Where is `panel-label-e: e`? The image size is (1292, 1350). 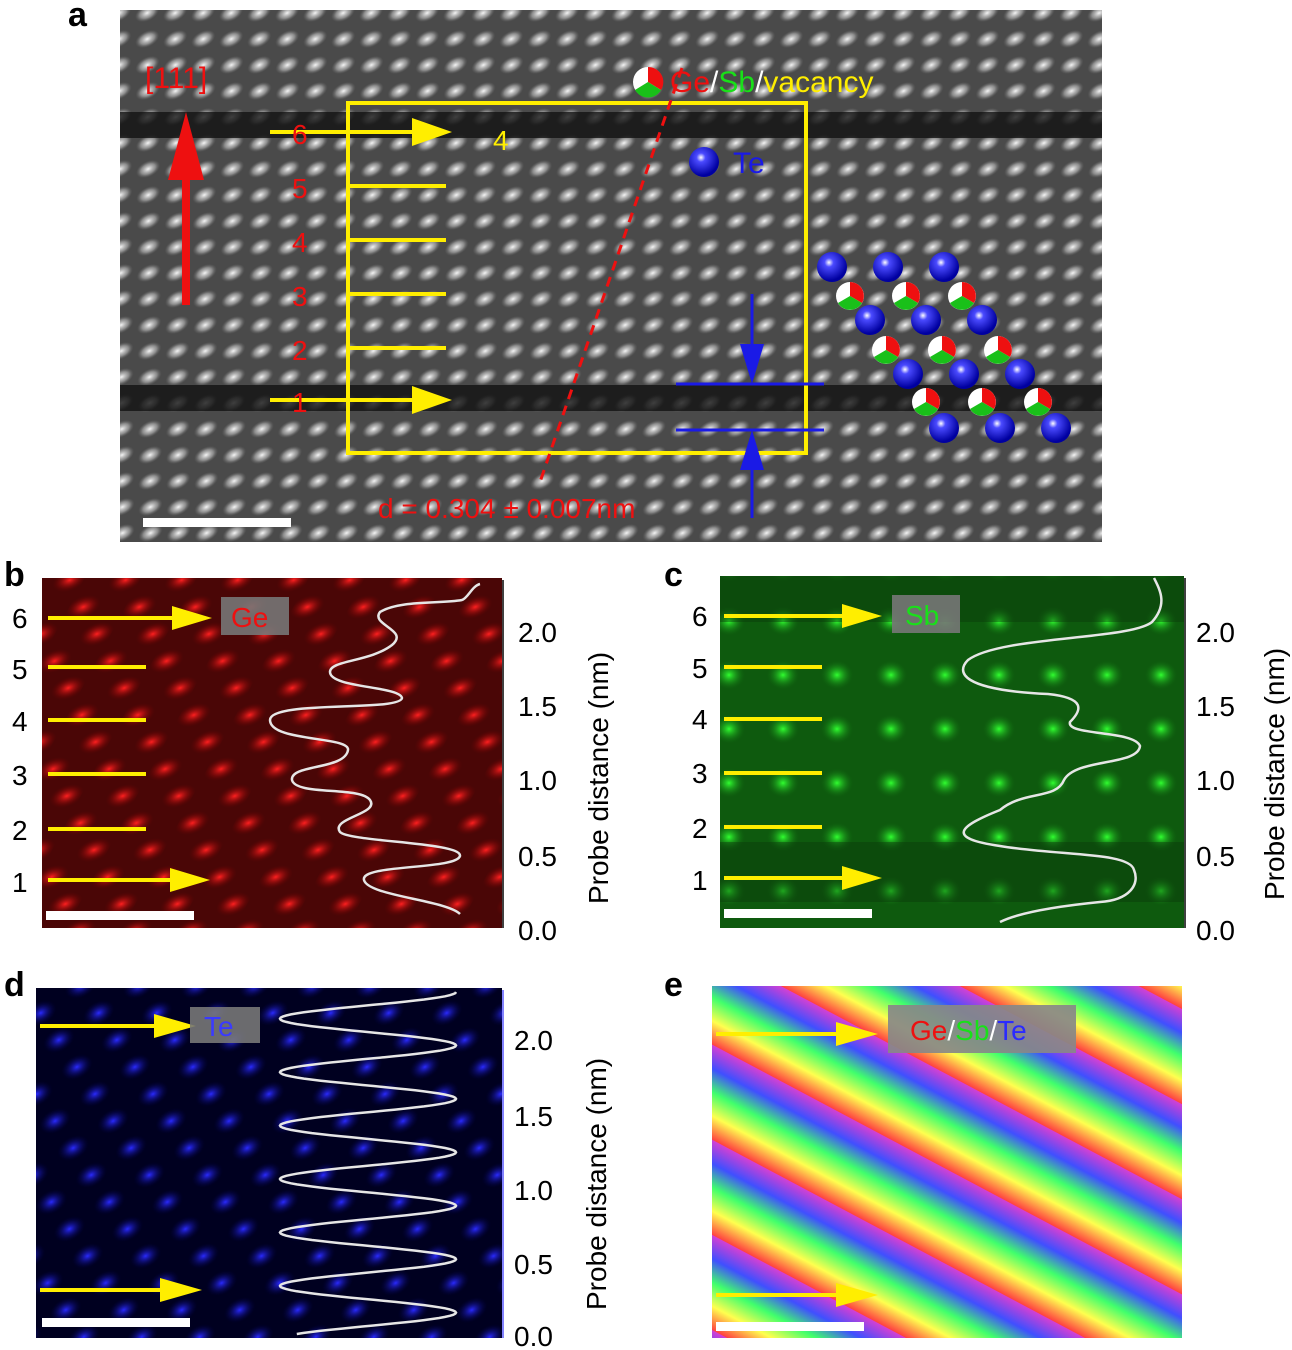
panel-label-e: e is located at coordinates (673, 985).